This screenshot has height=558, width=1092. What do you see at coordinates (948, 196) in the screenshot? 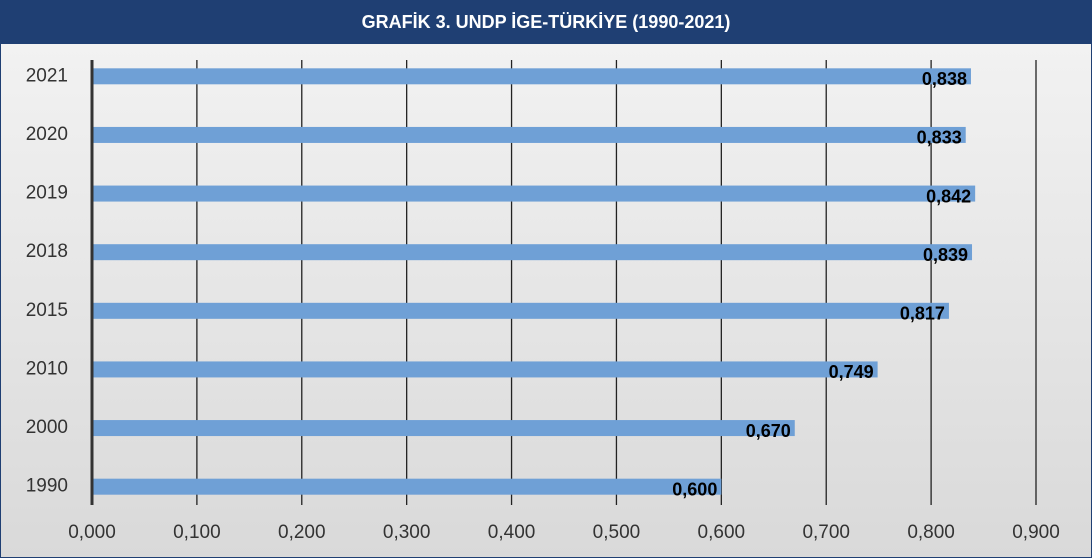
I see `value-label: 0,842` at bounding box center [948, 196].